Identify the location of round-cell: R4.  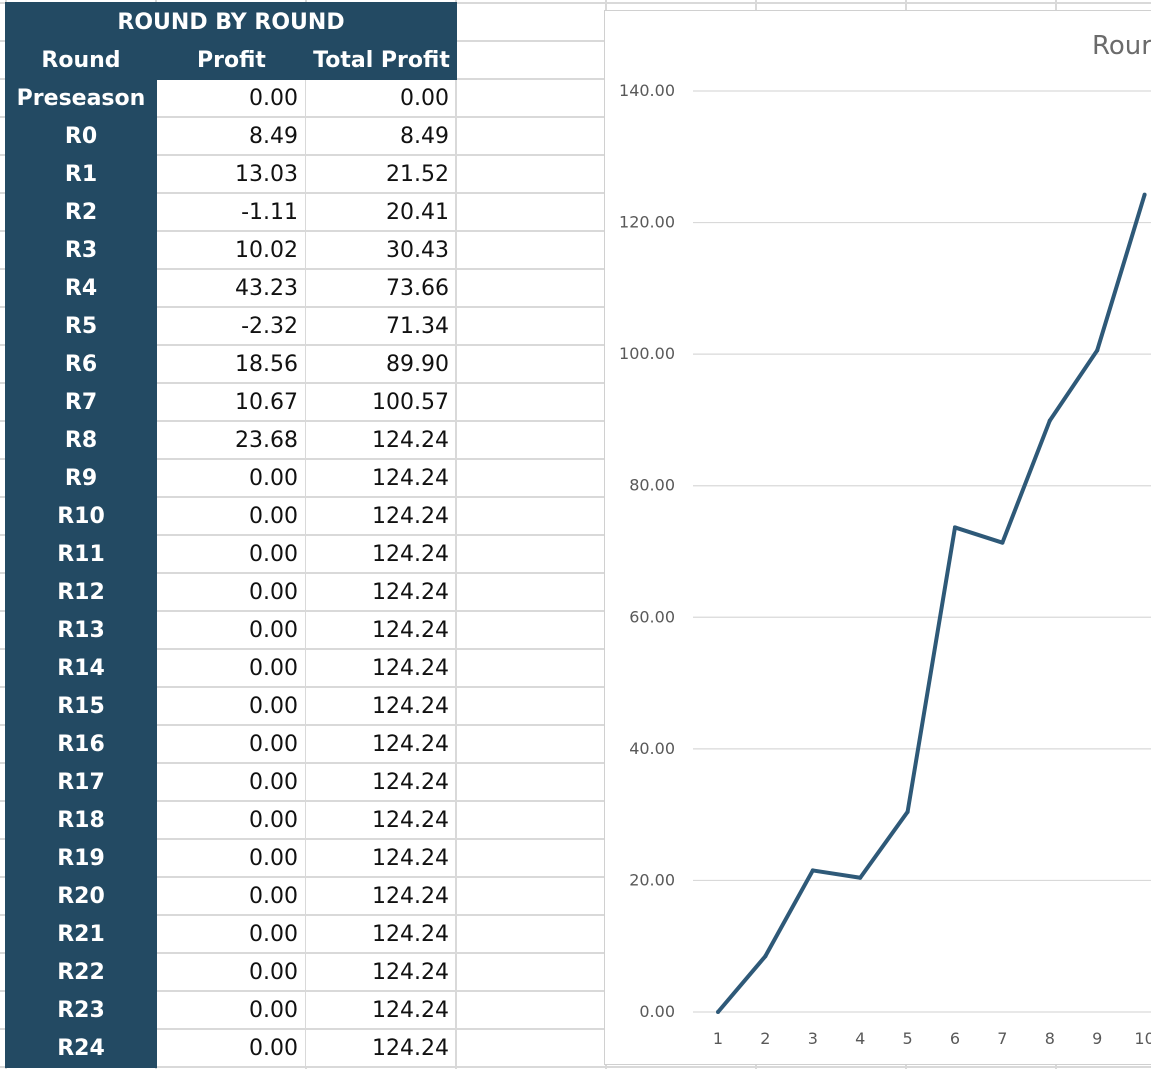
(81, 289).